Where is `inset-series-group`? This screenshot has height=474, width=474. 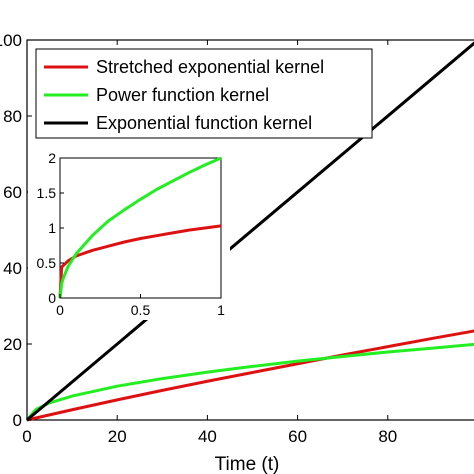
inset-series-group is located at coordinates (140, 227).